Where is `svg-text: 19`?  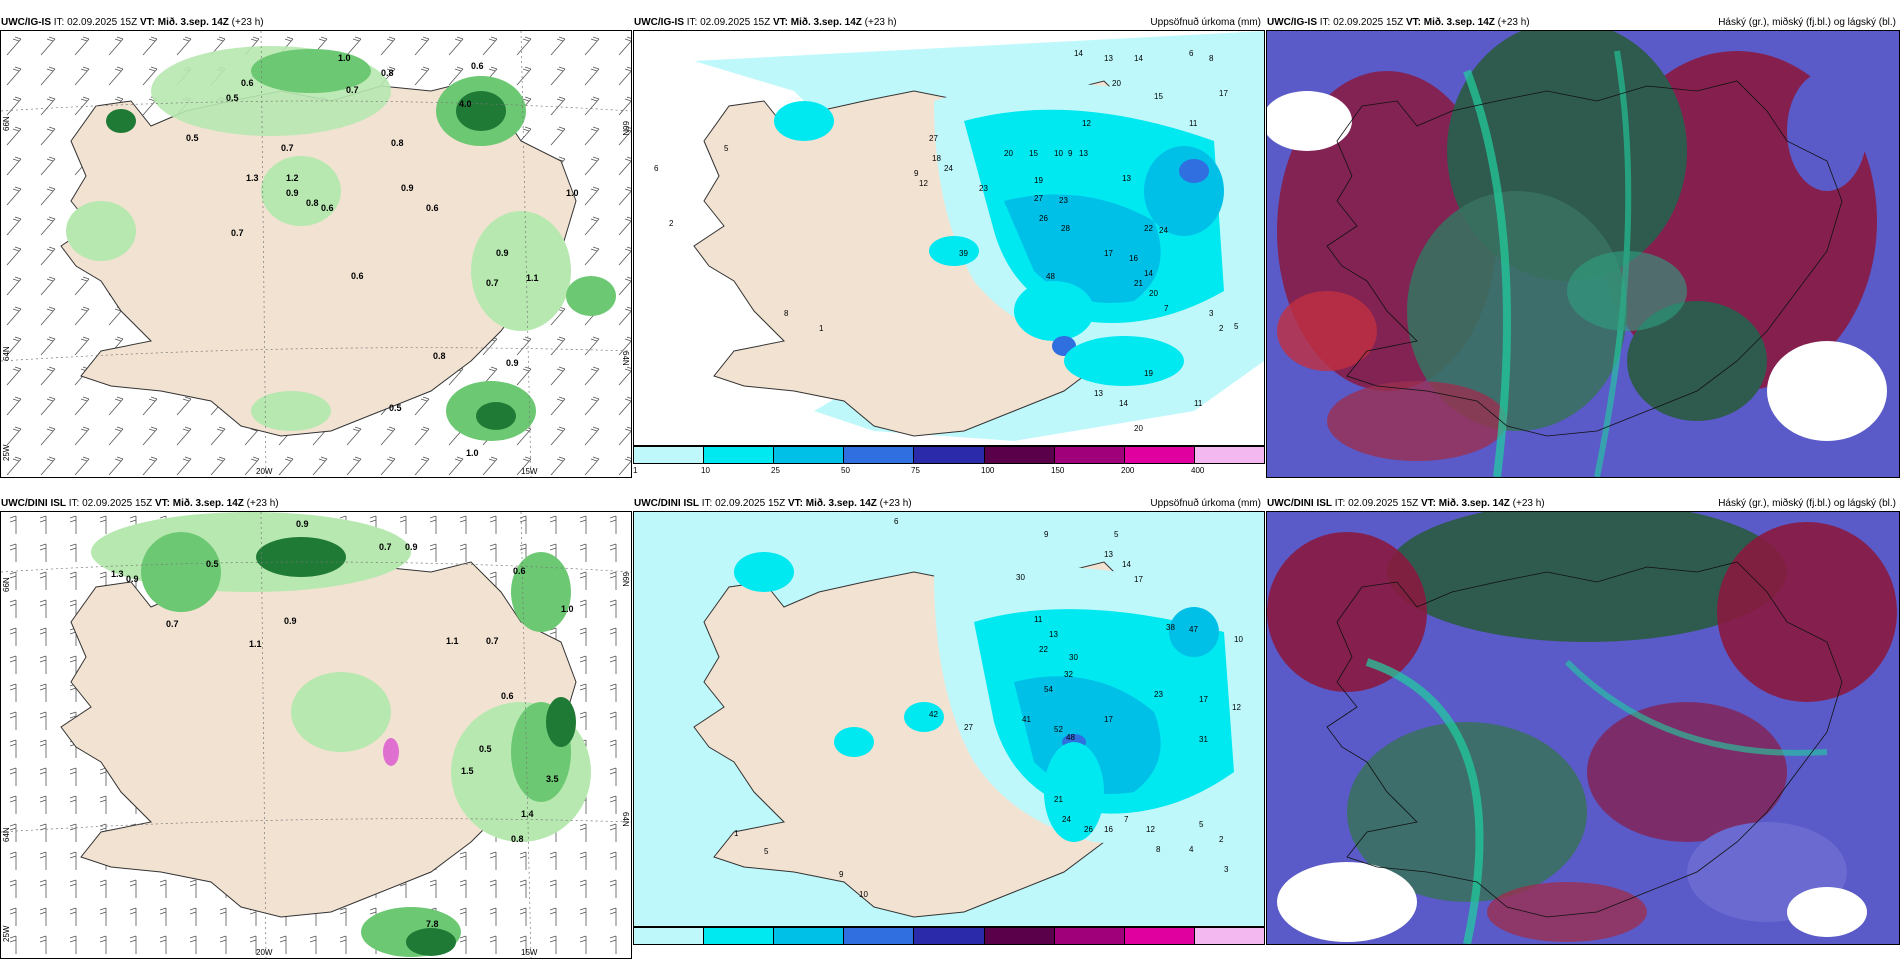 svg-text: 19 is located at coordinates (1038, 180).